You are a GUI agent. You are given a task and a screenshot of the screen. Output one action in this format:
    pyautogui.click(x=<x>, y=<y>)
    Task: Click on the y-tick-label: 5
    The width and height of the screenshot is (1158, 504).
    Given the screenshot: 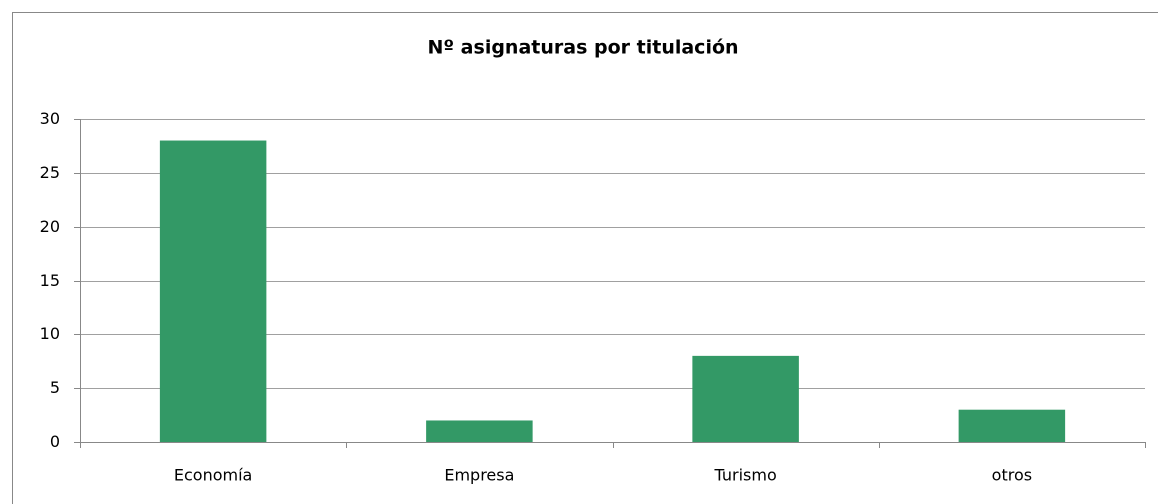 What is the action you would take?
    pyautogui.click(x=55, y=387)
    